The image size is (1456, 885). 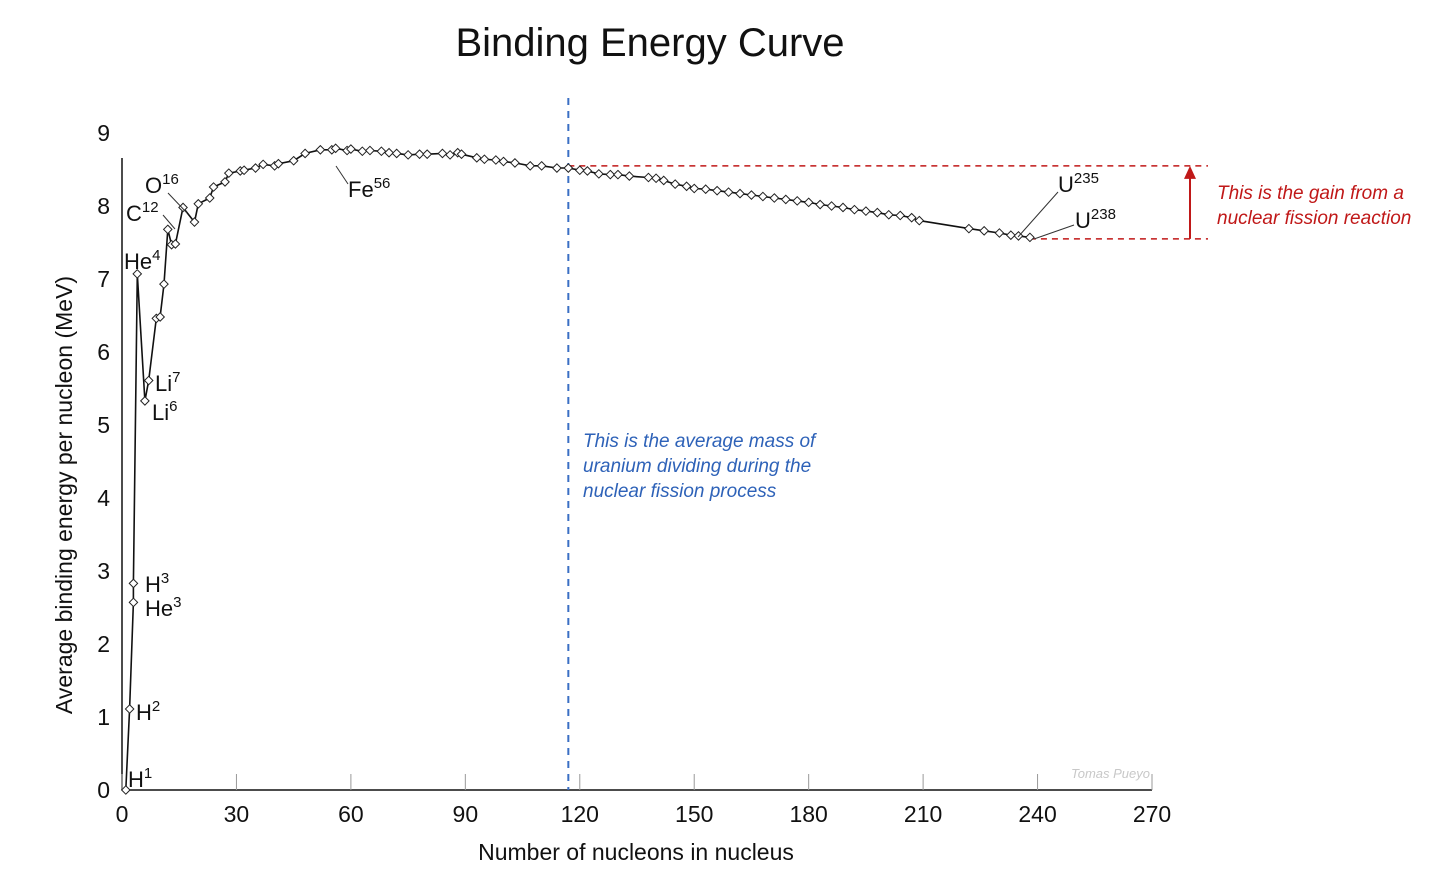 What do you see at coordinates (1314, 218) in the screenshot?
I see `gain-note-line: nuclear fission reaction` at bounding box center [1314, 218].